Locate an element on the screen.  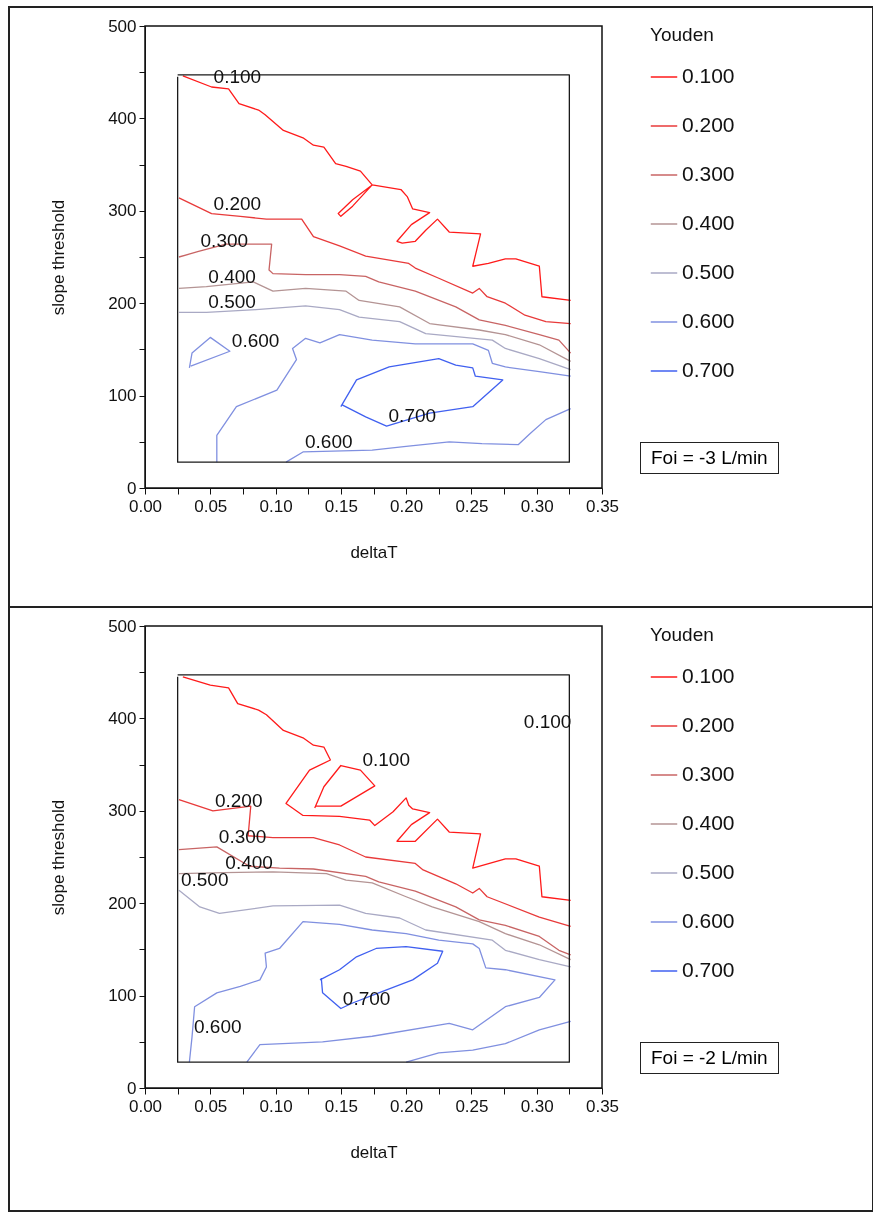
text: Foi = -3 L/min is located at coordinates (709, 458).